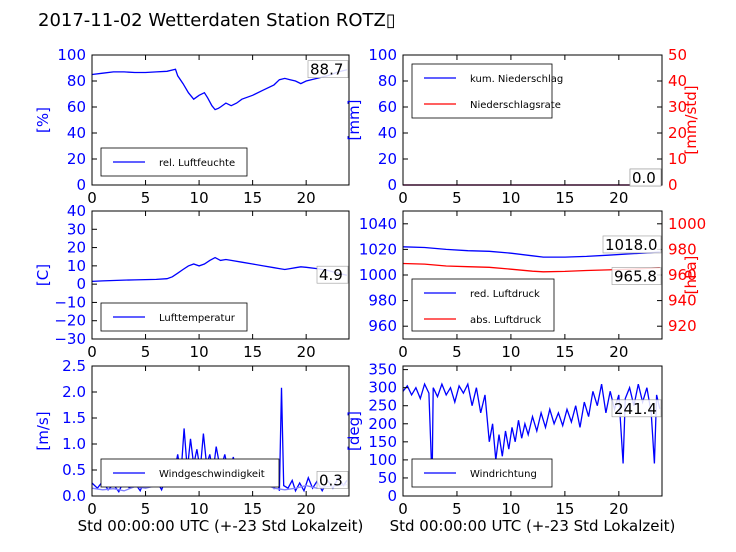 The width and height of the screenshot is (736, 552). Describe the element at coordinates (533, 526) in the screenshot. I see `x-axis-label: Std 00:00:00 UTC (+-23 Std Lokalzeit)` at that location.